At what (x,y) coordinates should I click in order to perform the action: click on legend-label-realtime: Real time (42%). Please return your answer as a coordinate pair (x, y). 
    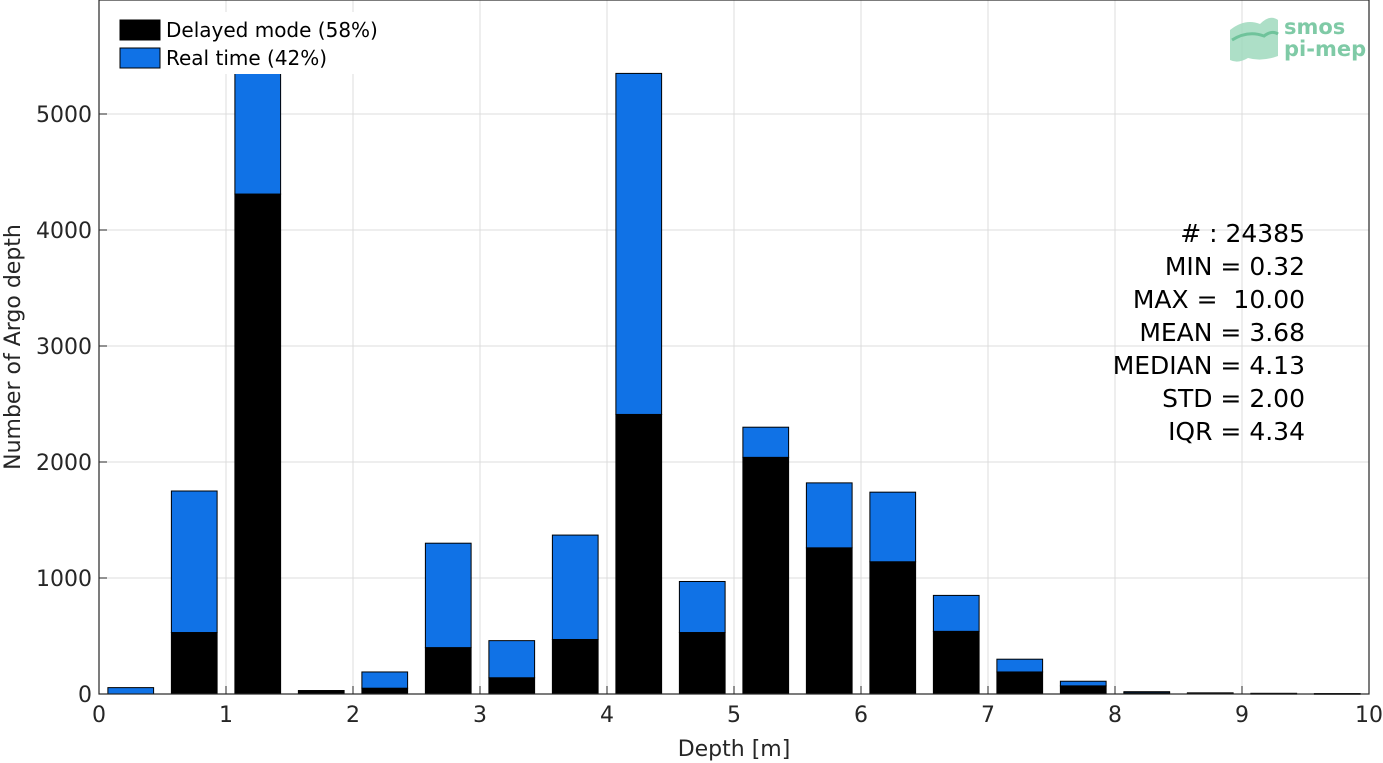
    Looking at the image, I should click on (246, 58).